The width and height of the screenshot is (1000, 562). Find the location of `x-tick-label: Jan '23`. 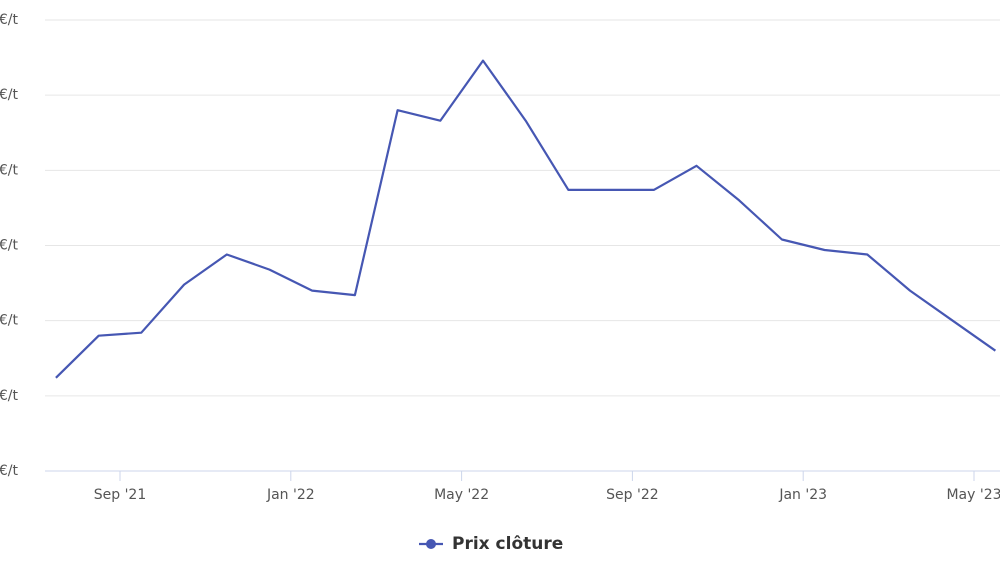

x-tick-label: Jan '23 is located at coordinates (802, 495).